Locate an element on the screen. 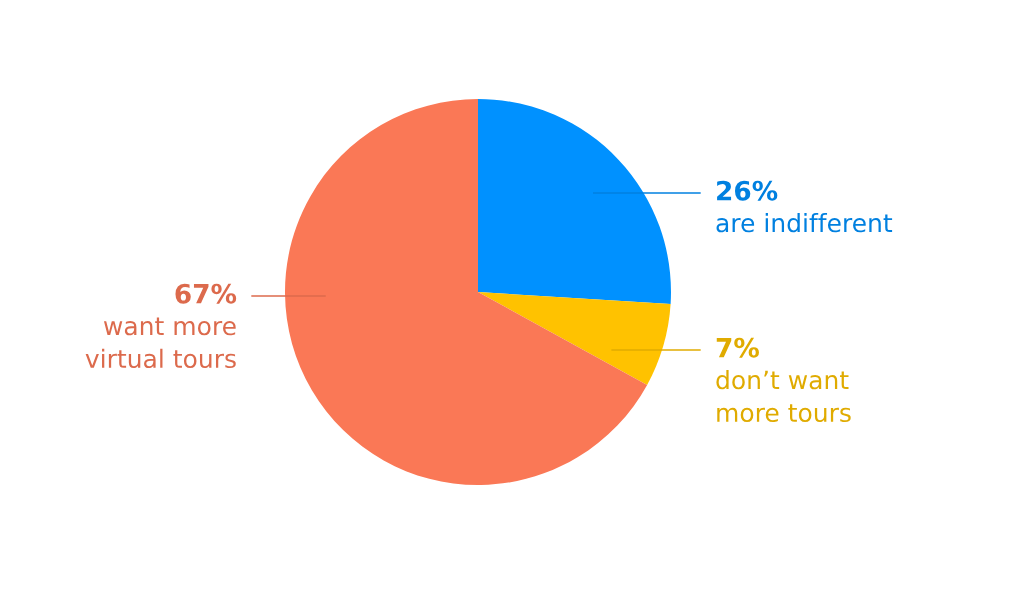  data-label: 7% is located at coordinates (737, 347).